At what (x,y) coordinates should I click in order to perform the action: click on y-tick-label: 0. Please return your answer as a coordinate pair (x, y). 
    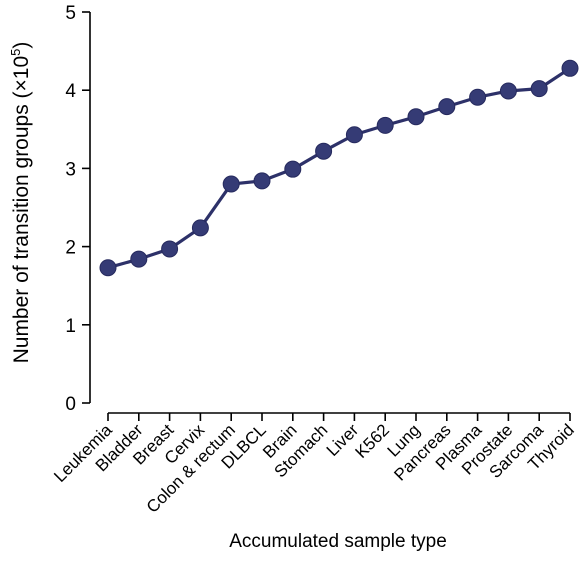
    Looking at the image, I should click on (70, 404).